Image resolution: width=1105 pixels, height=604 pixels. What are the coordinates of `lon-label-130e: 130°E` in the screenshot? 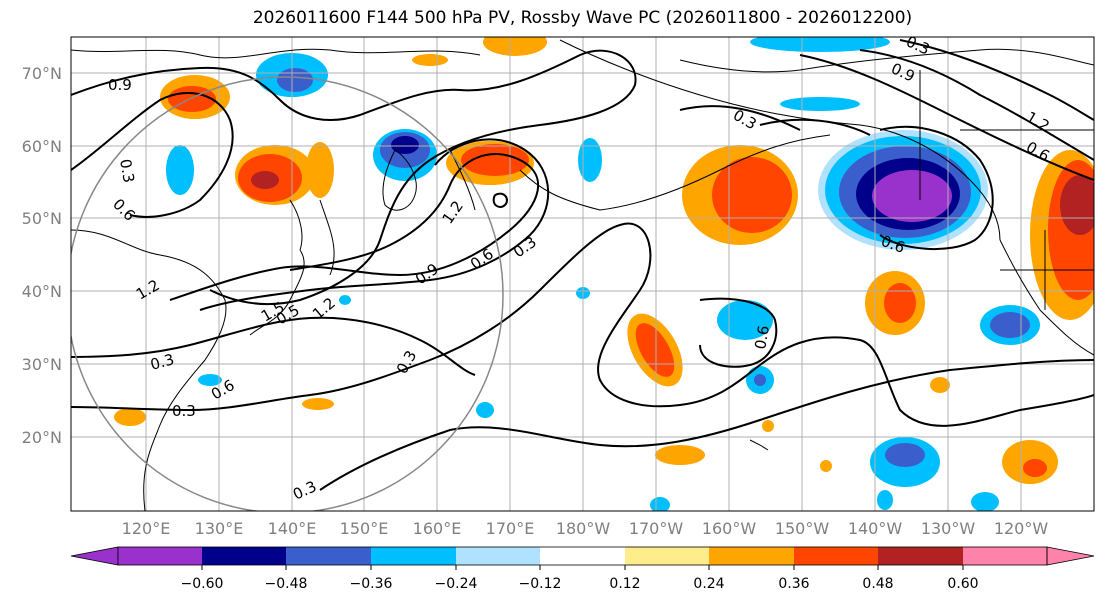 It's located at (219, 528).